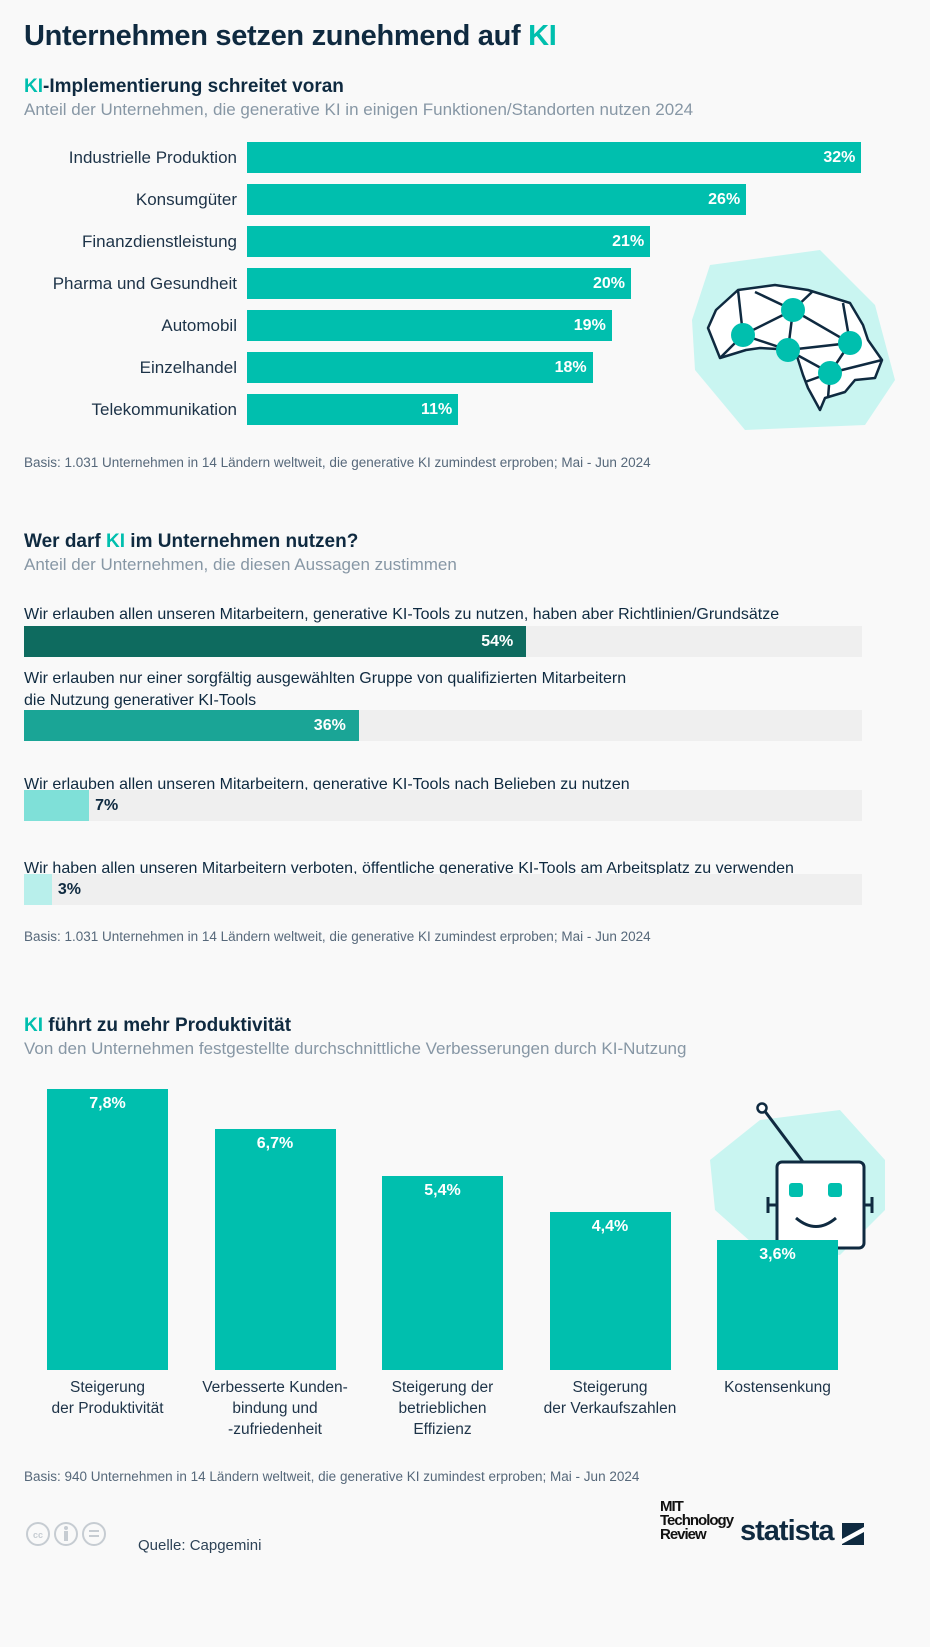 This screenshot has height=1647, width=930. What do you see at coordinates (793, 340) in the screenshot?
I see `brain-network-icon` at bounding box center [793, 340].